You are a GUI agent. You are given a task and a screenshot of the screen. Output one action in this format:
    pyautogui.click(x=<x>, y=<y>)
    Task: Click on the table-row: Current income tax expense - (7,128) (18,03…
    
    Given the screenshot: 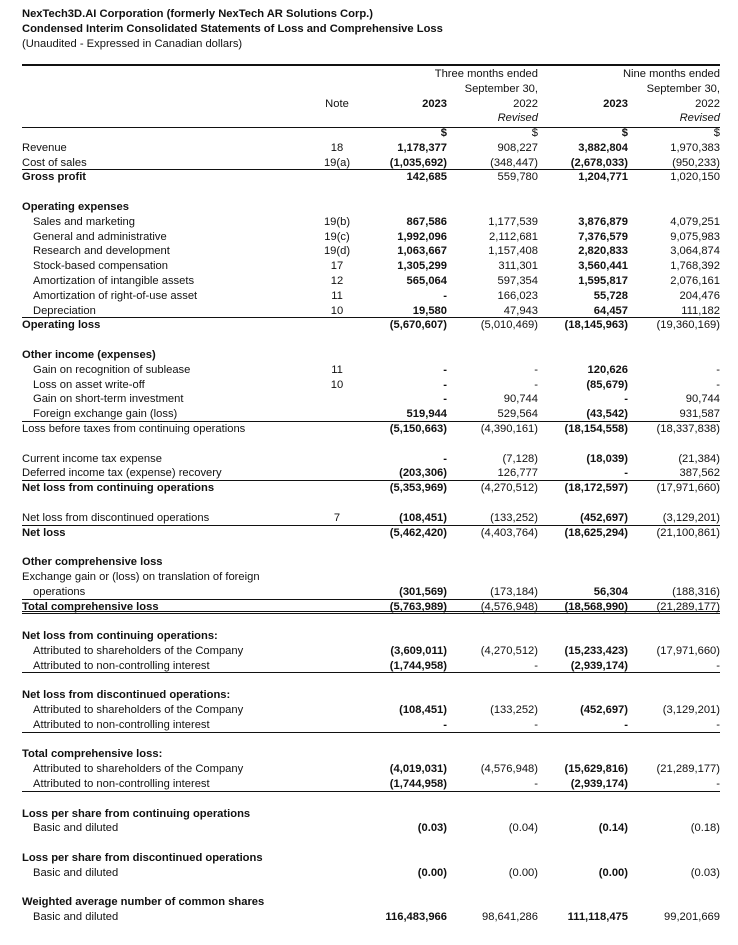 What is the action you would take?
    pyautogui.click(x=371, y=459)
    